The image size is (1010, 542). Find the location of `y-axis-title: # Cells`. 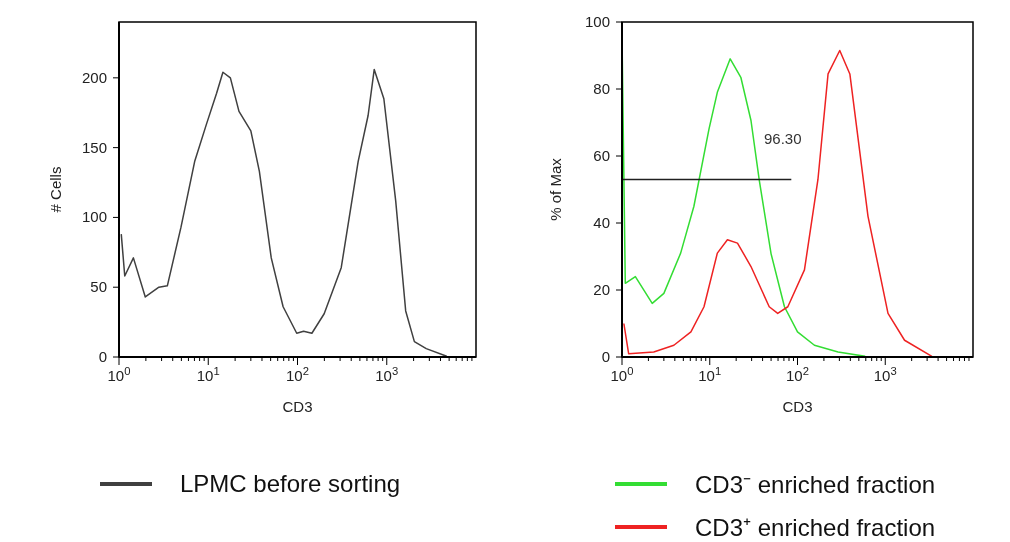

y-axis-title: # Cells is located at coordinates (56, 189).